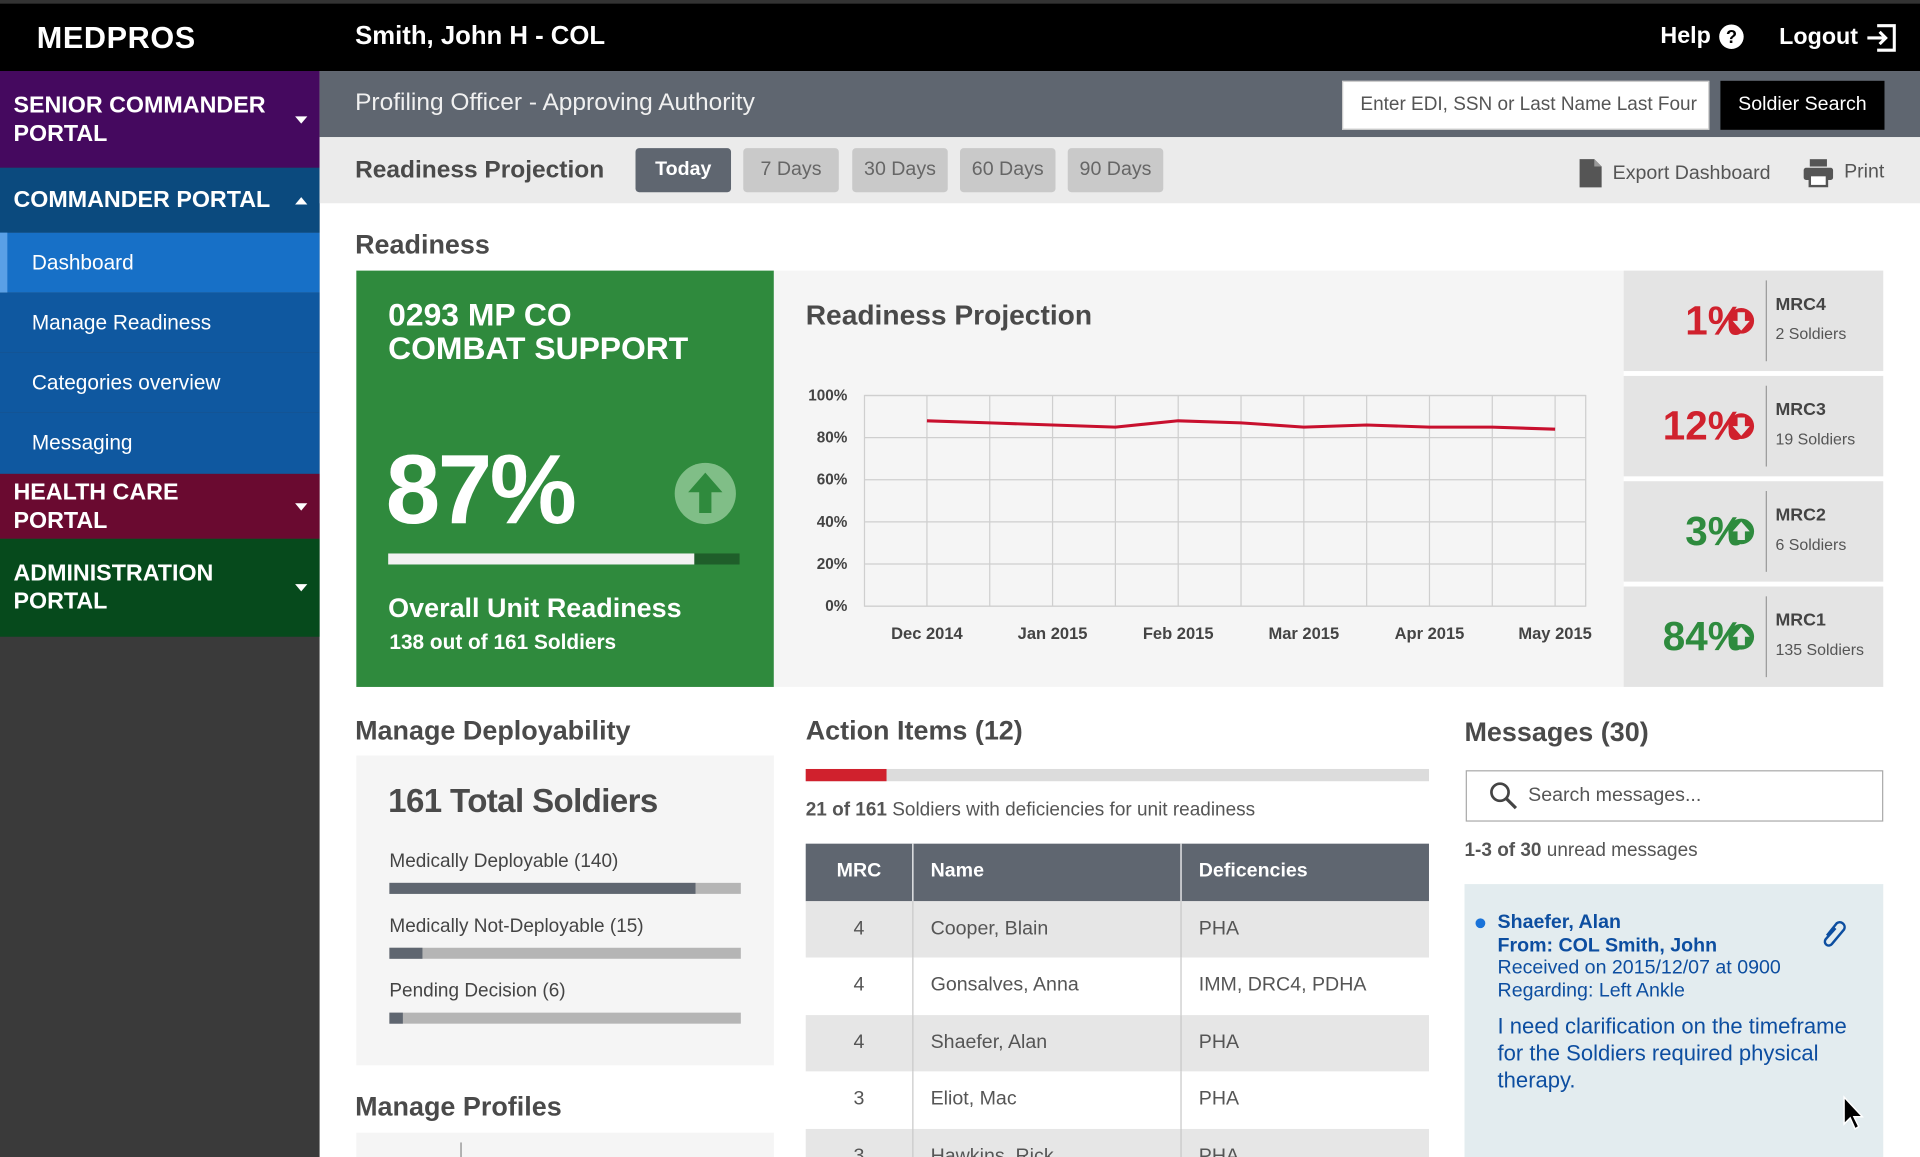 The height and width of the screenshot is (1157, 1920). I want to click on logout-text: Logout, so click(1818, 37).